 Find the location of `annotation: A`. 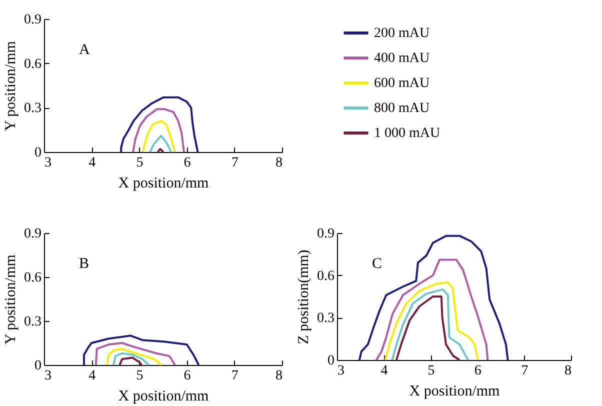

annotation: A is located at coordinates (84, 50).